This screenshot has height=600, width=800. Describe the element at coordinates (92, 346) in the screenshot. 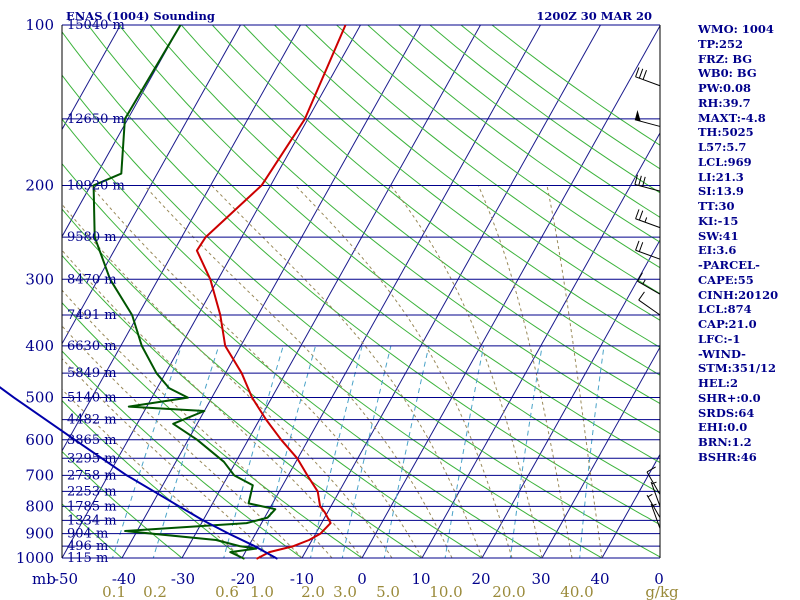

I see `height-label: 6630 m` at that location.